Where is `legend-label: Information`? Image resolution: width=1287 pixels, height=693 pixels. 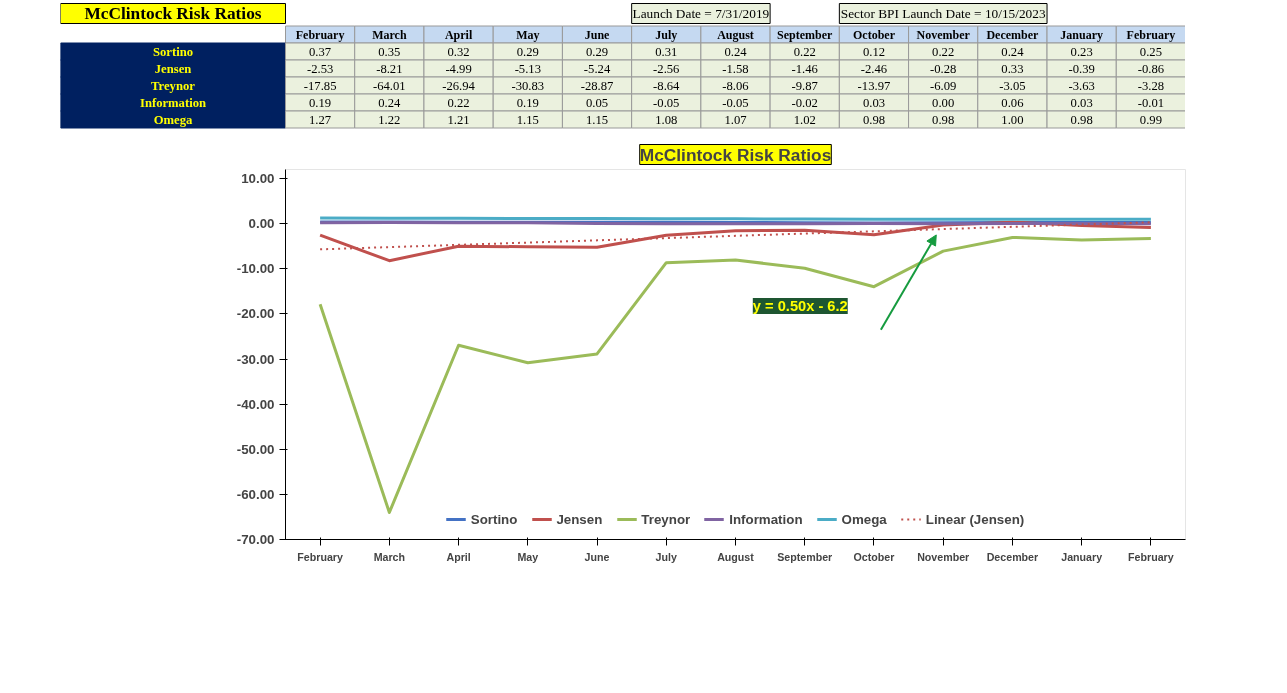 legend-label: Information is located at coordinates (766, 519).